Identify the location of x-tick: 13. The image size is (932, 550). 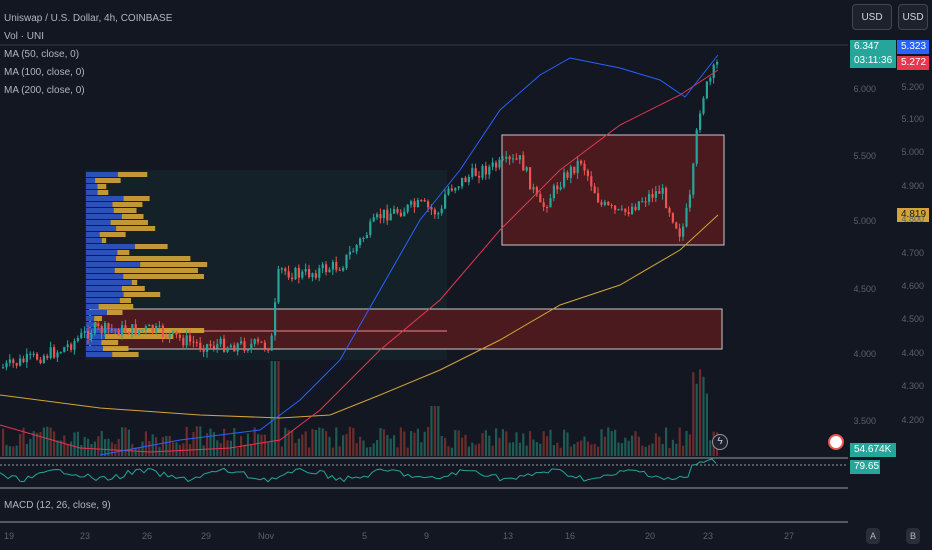
(508, 536).